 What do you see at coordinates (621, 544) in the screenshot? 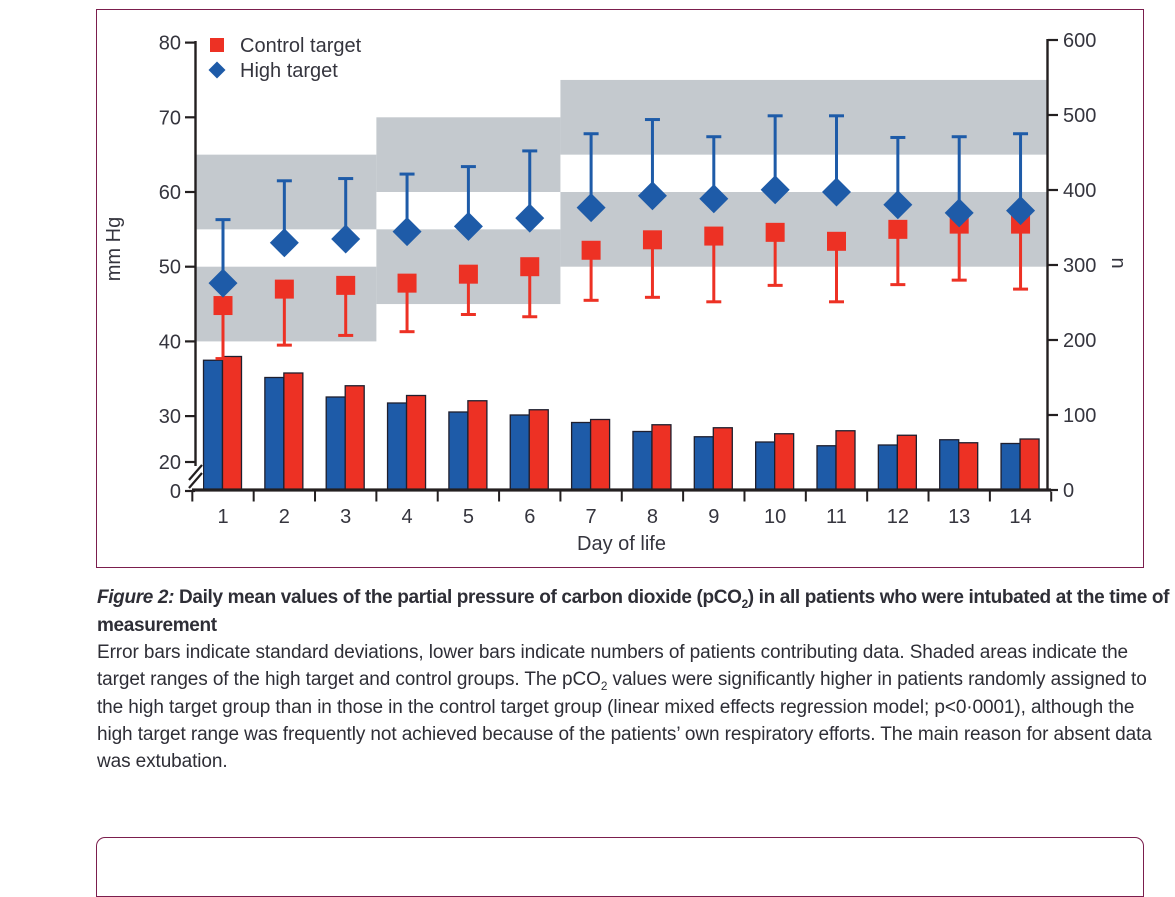
I see `x-axis-title: Day of life` at bounding box center [621, 544].